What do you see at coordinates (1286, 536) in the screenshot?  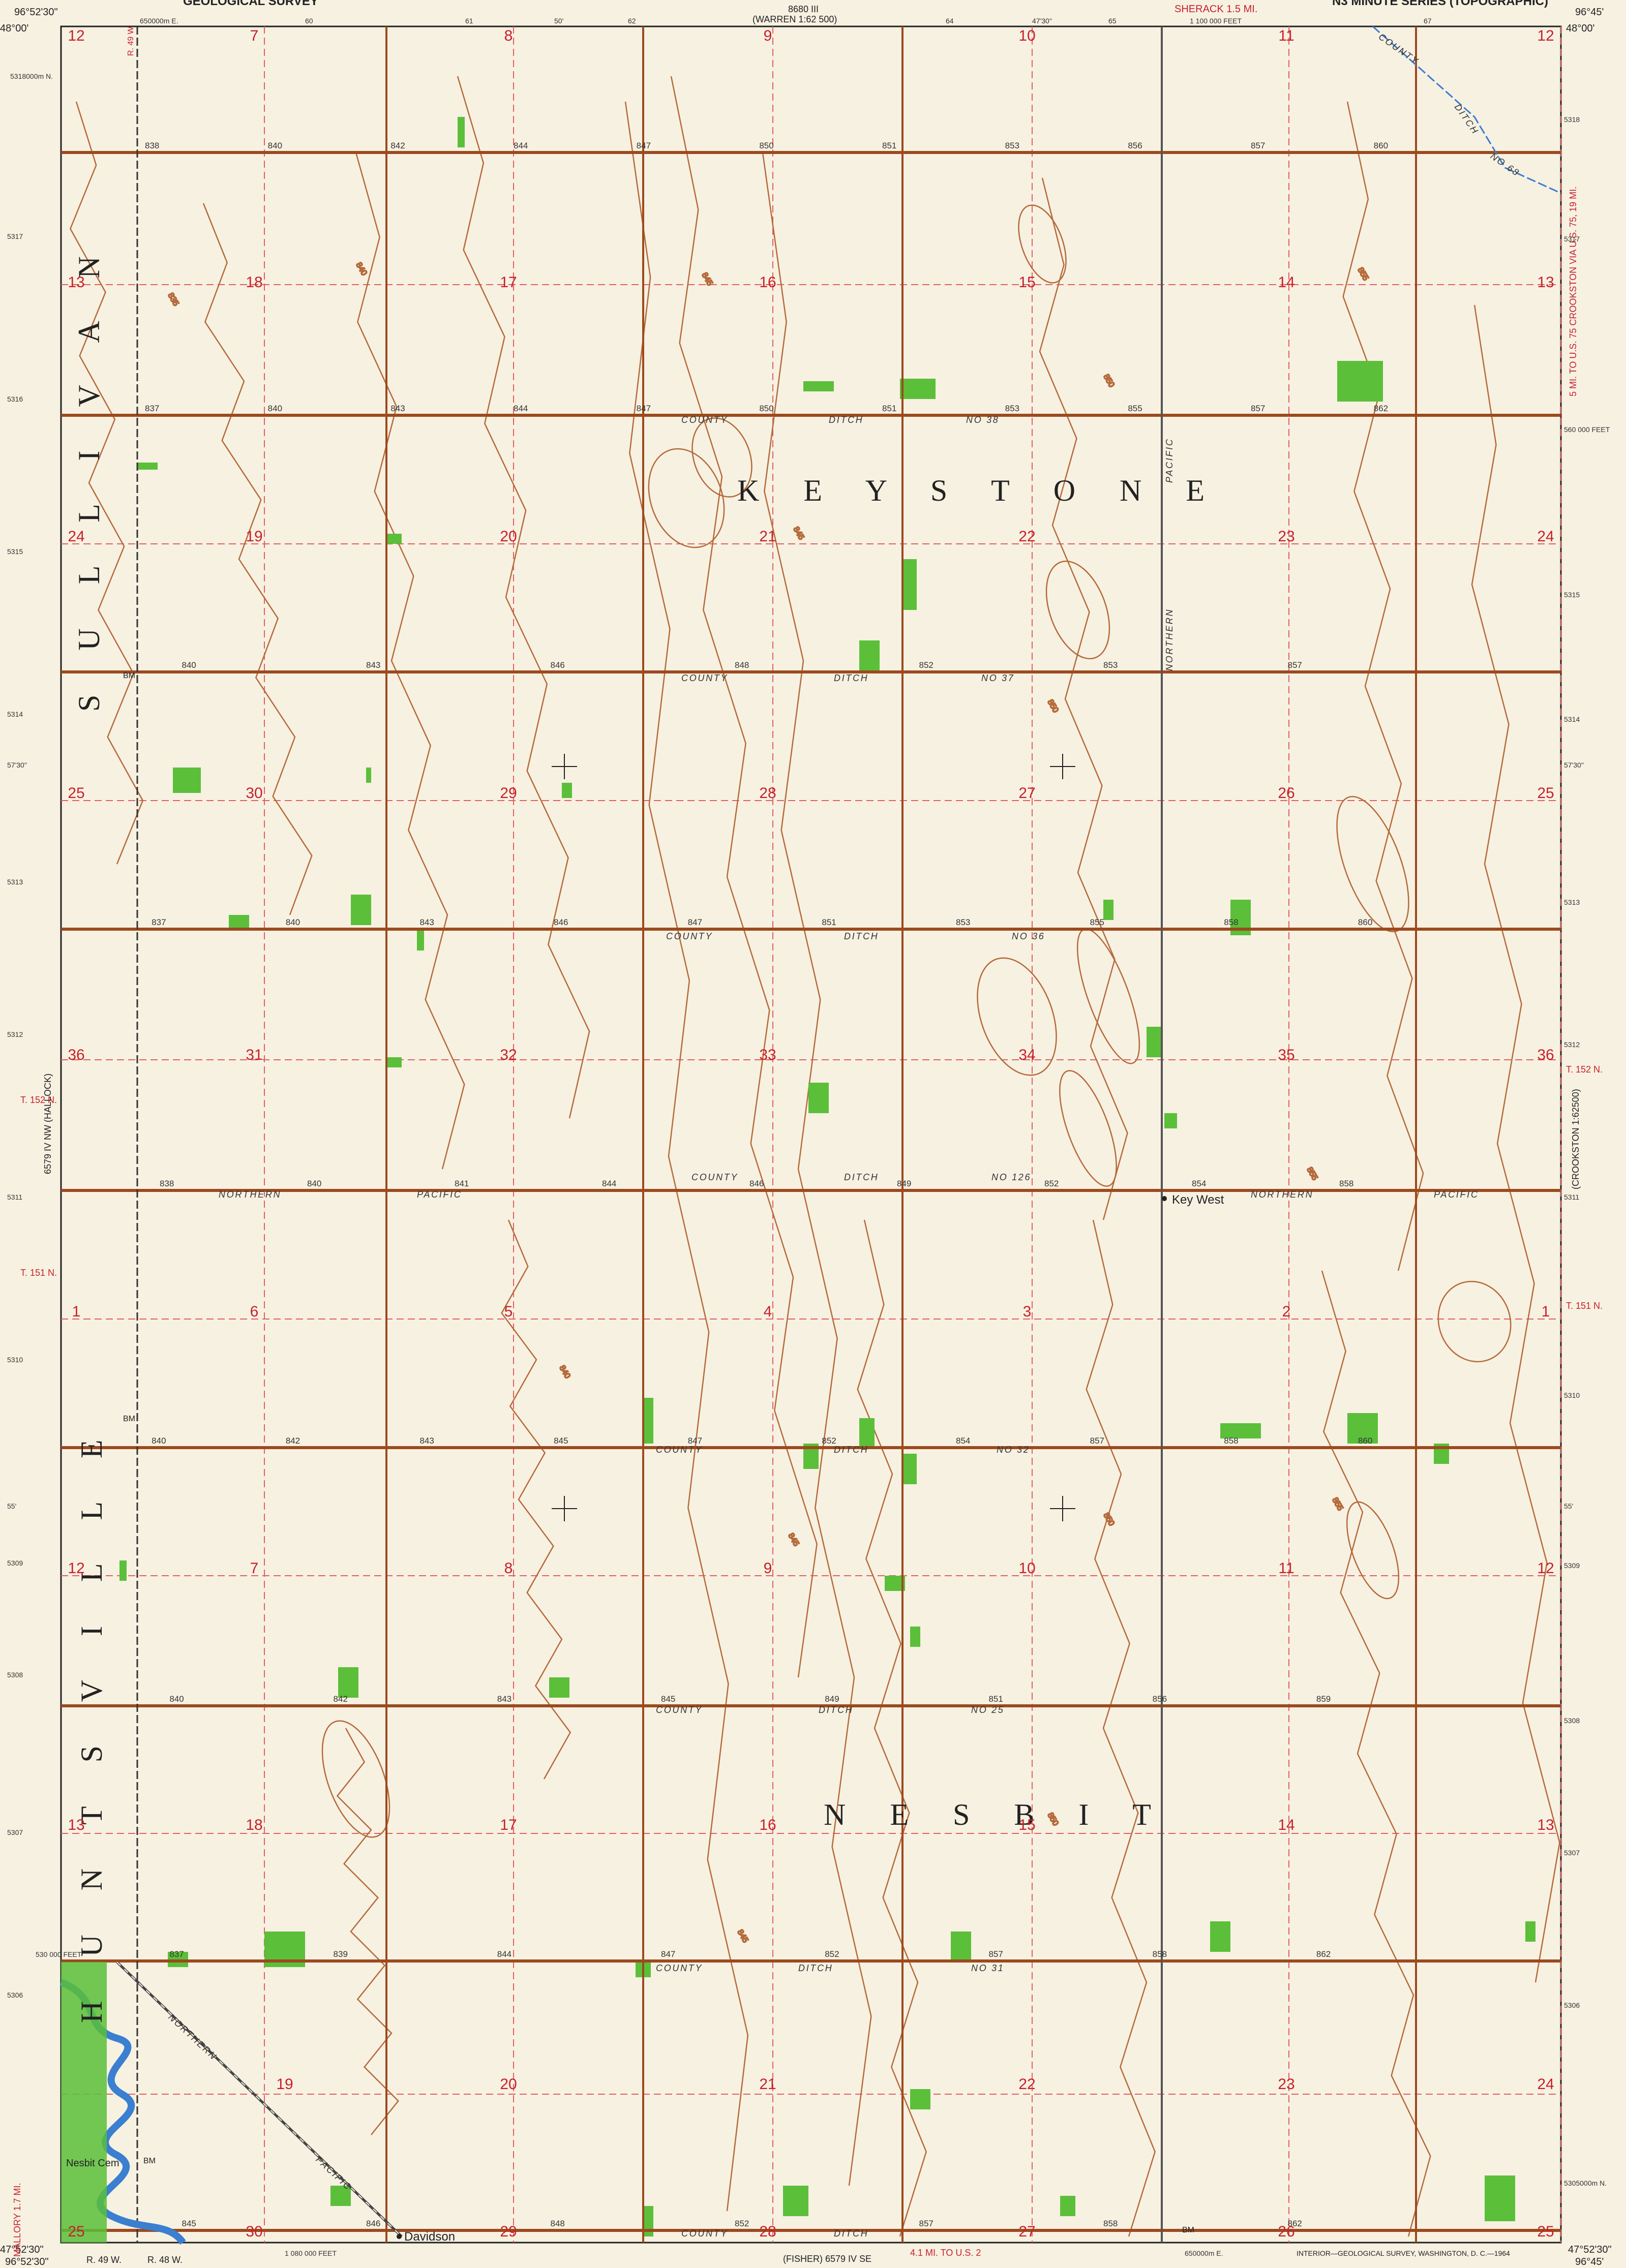 I see `section-number: 23` at bounding box center [1286, 536].